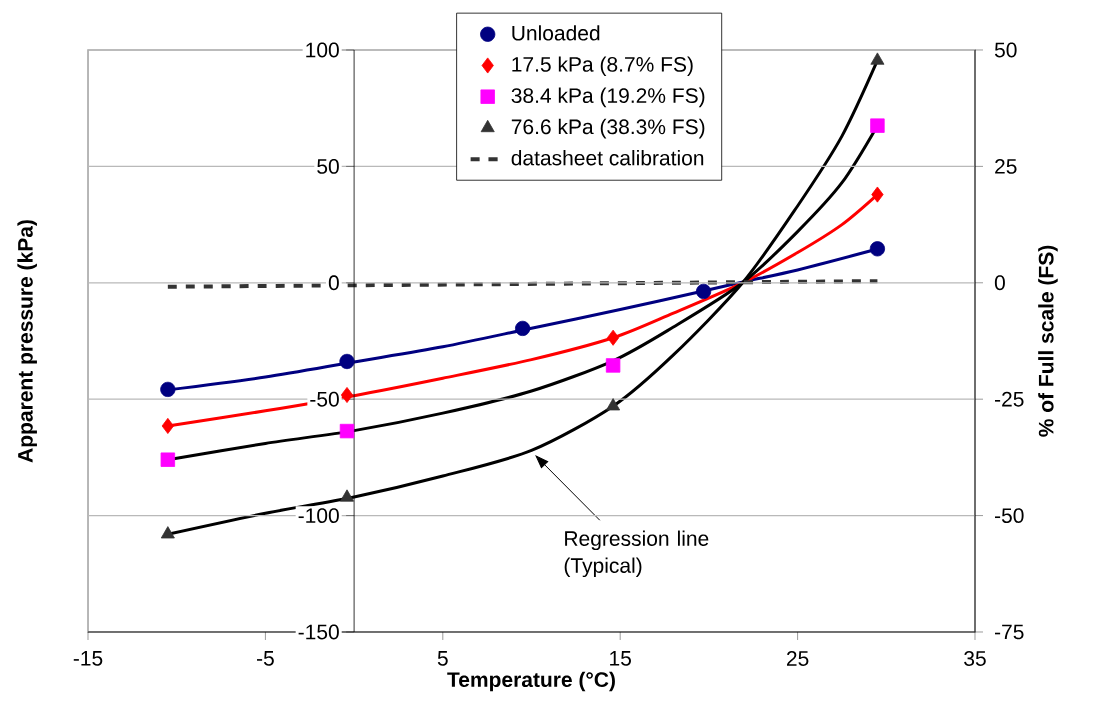 Image resolution: width=1093 pixels, height=728 pixels. I want to click on legend-label: 17.5 kPa (8.7% FS), so click(602, 66).